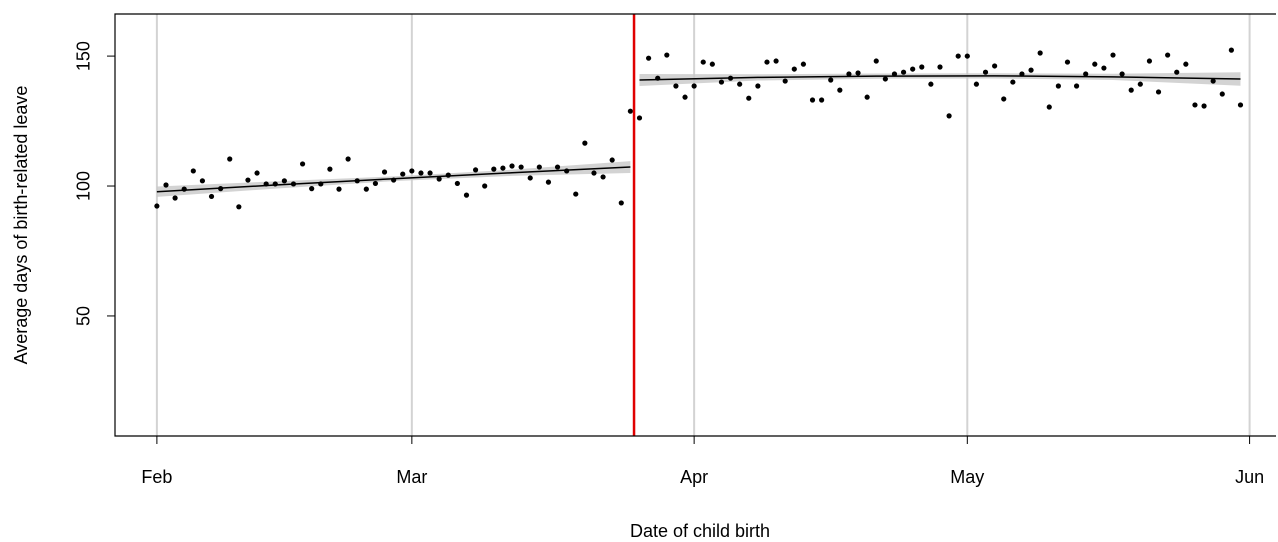 The image size is (1278, 542). I want to click on y-axis-label: Average days of birth-related leave, so click(21, 225).